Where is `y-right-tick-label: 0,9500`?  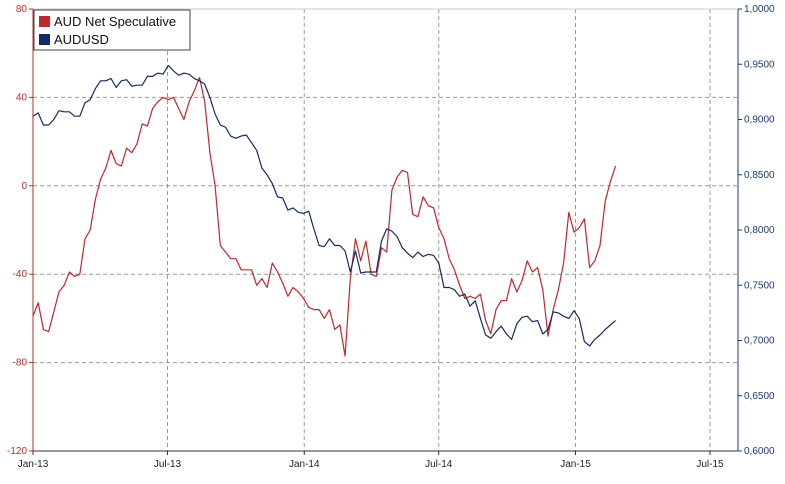
y-right-tick-label: 0,9500 is located at coordinates (759, 64).